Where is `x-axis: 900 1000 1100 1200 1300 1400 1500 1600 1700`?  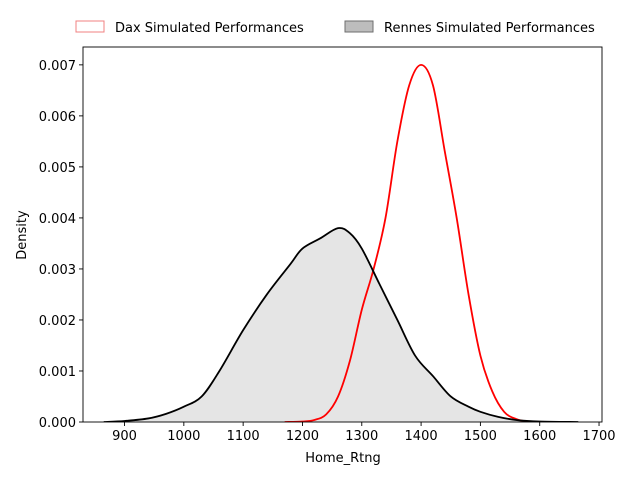 x-axis: 900 1000 1100 1200 1300 1400 1500 1600 1700 is located at coordinates (364, 433).